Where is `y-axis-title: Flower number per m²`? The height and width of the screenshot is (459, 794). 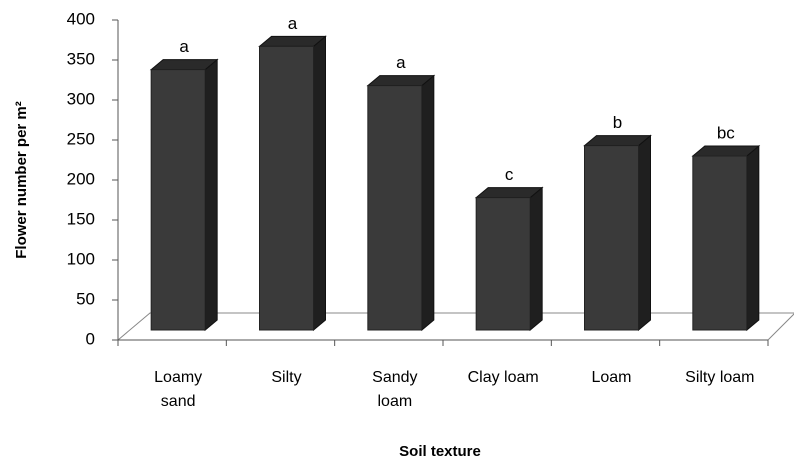
y-axis-title: Flower number per m² is located at coordinates (21, 180).